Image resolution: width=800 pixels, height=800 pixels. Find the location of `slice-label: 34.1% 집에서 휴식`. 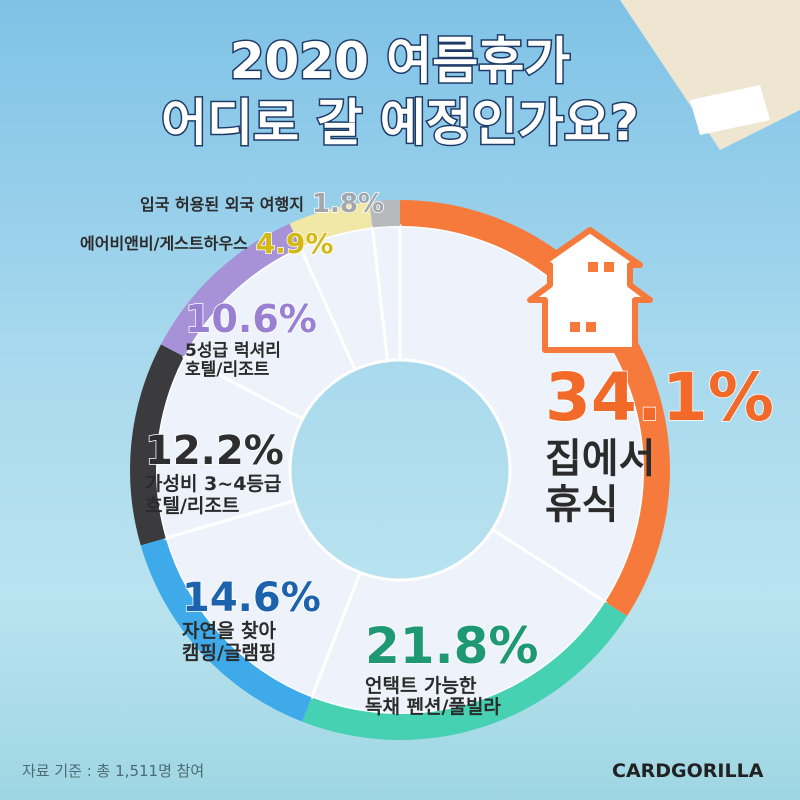

slice-label: 34.1% 집에서 휴식 is located at coordinates (659, 443).